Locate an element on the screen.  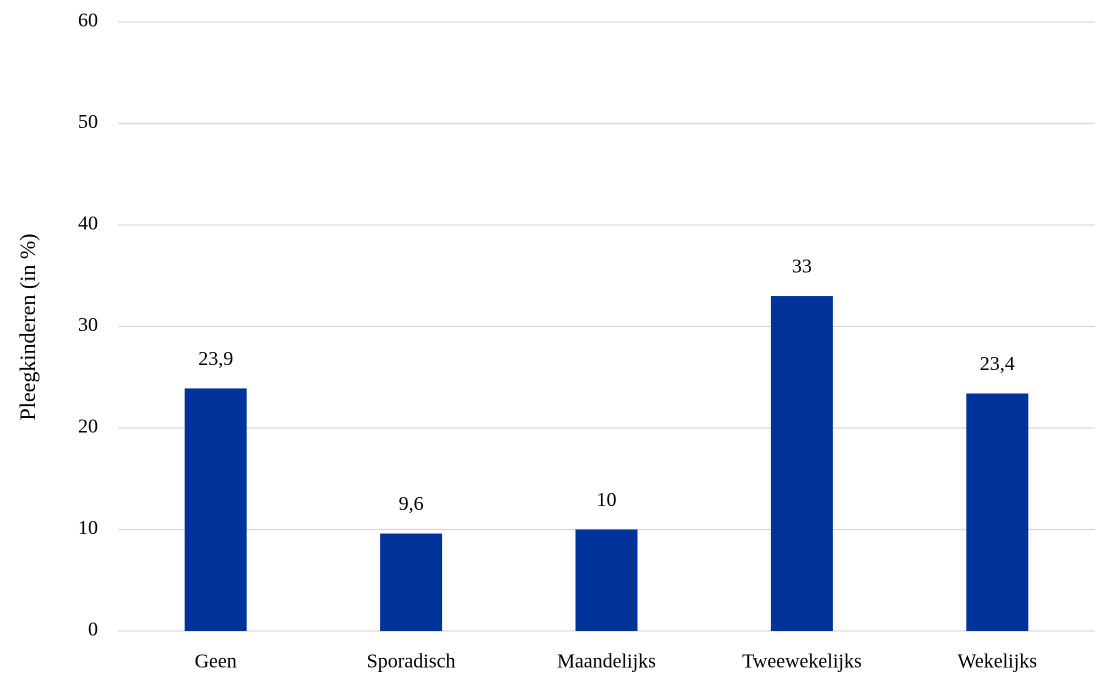
y-tick-label: 10 is located at coordinates (88, 528).